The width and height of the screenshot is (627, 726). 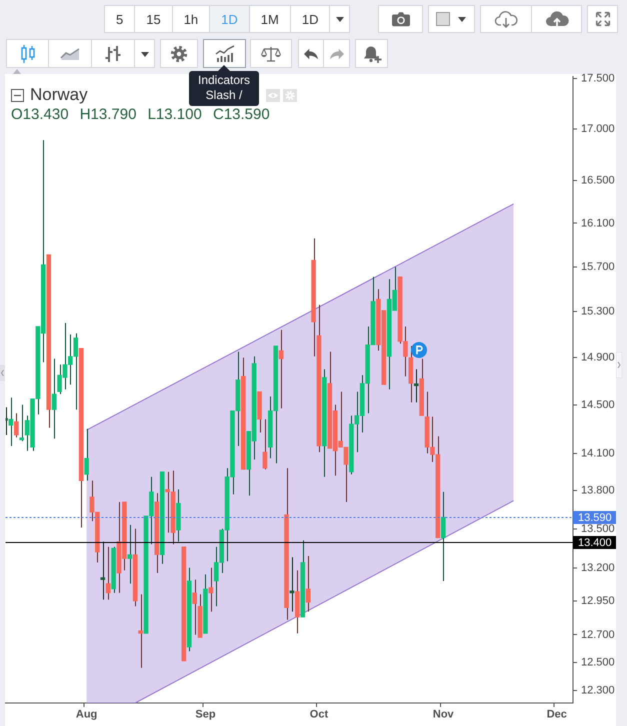 I want to click on x-tick-label: Oct, so click(x=319, y=714).